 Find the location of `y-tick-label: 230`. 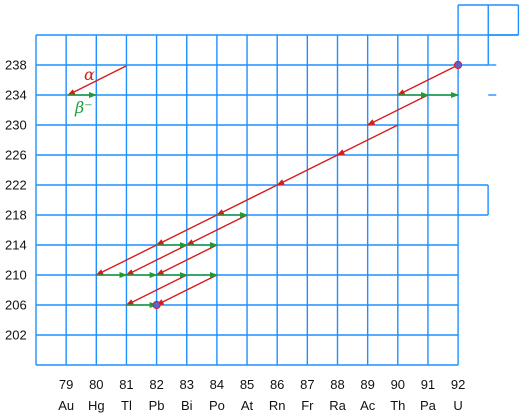

y-tick-label: 230 is located at coordinates (16, 125).